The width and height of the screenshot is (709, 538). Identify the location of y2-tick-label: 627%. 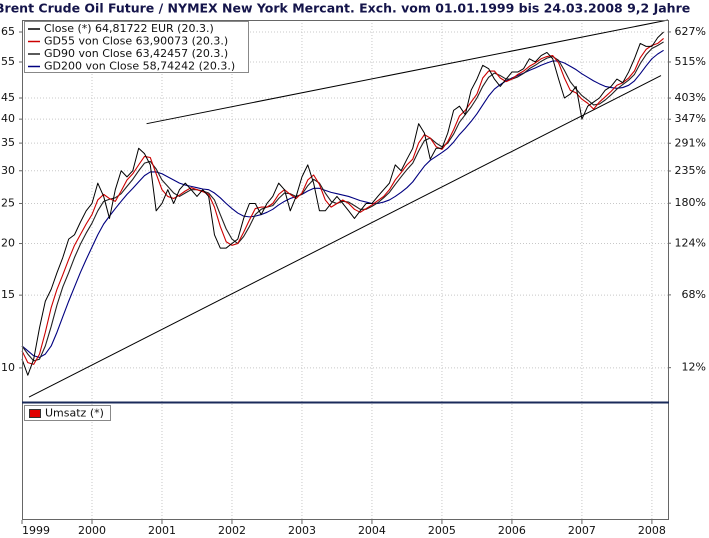
(690, 31).